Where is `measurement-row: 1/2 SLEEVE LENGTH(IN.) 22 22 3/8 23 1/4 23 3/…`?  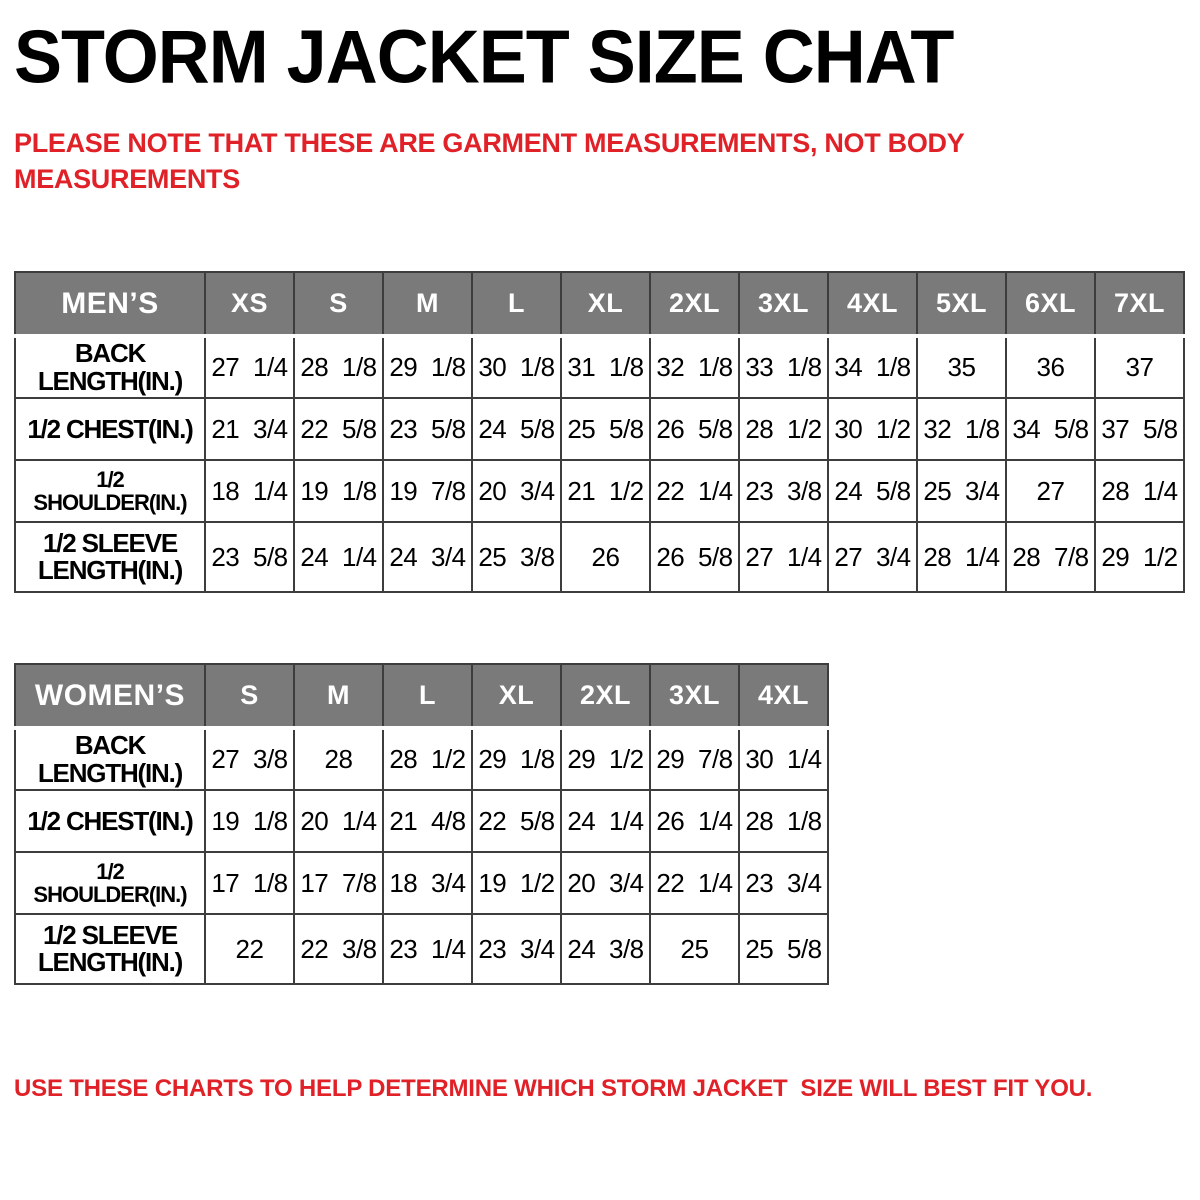 measurement-row: 1/2 SLEEVE LENGTH(IN.) 22 22 3/8 23 1/4 23 3/… is located at coordinates (421, 949).